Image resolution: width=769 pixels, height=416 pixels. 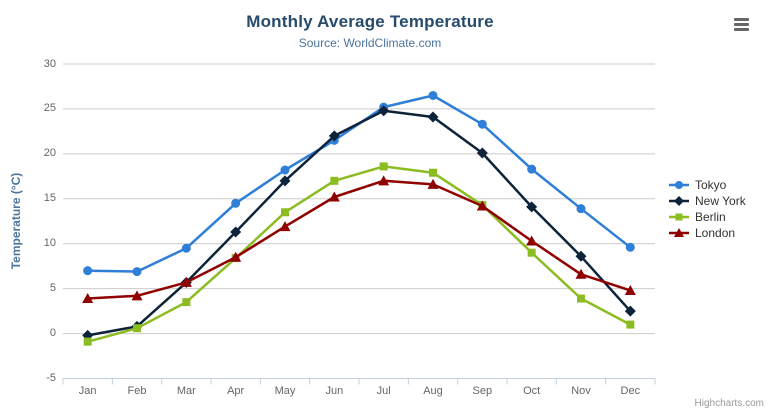 I want to click on chart-title: Monthly Average Temperature, so click(x=370, y=21).